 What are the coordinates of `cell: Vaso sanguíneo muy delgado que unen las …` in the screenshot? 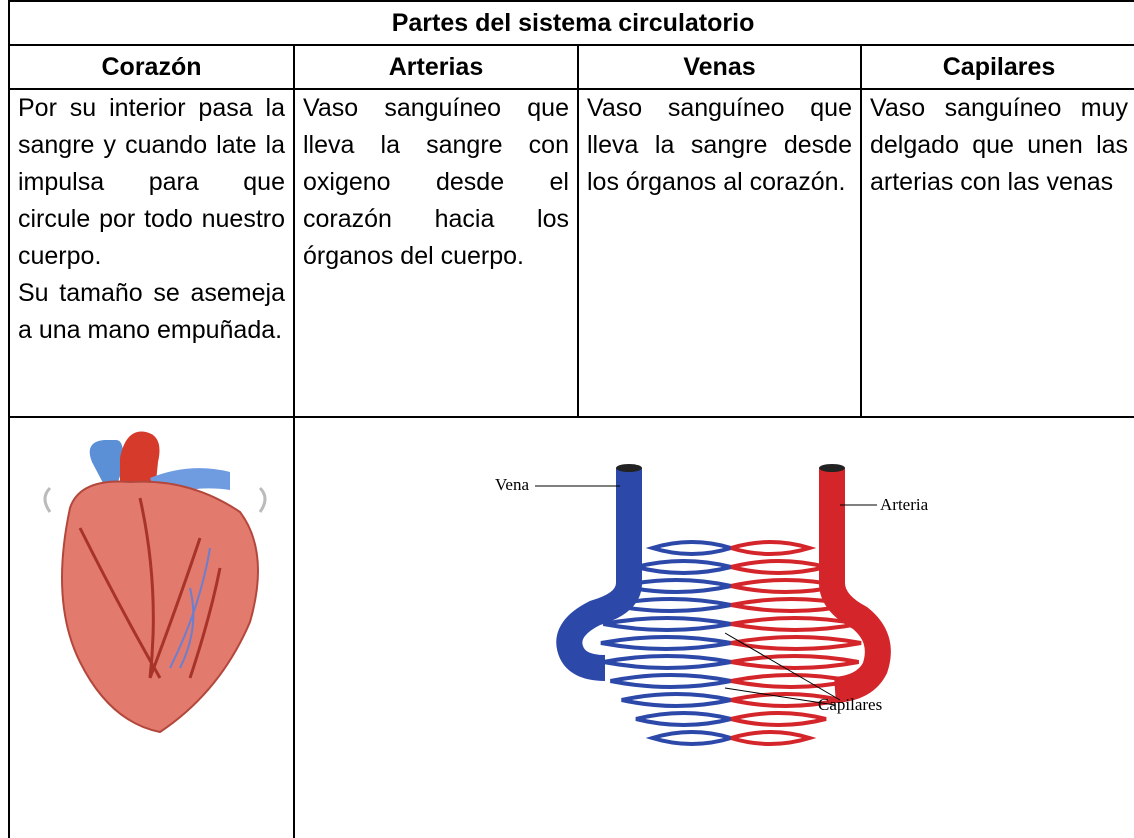 It's located at (996, 253).